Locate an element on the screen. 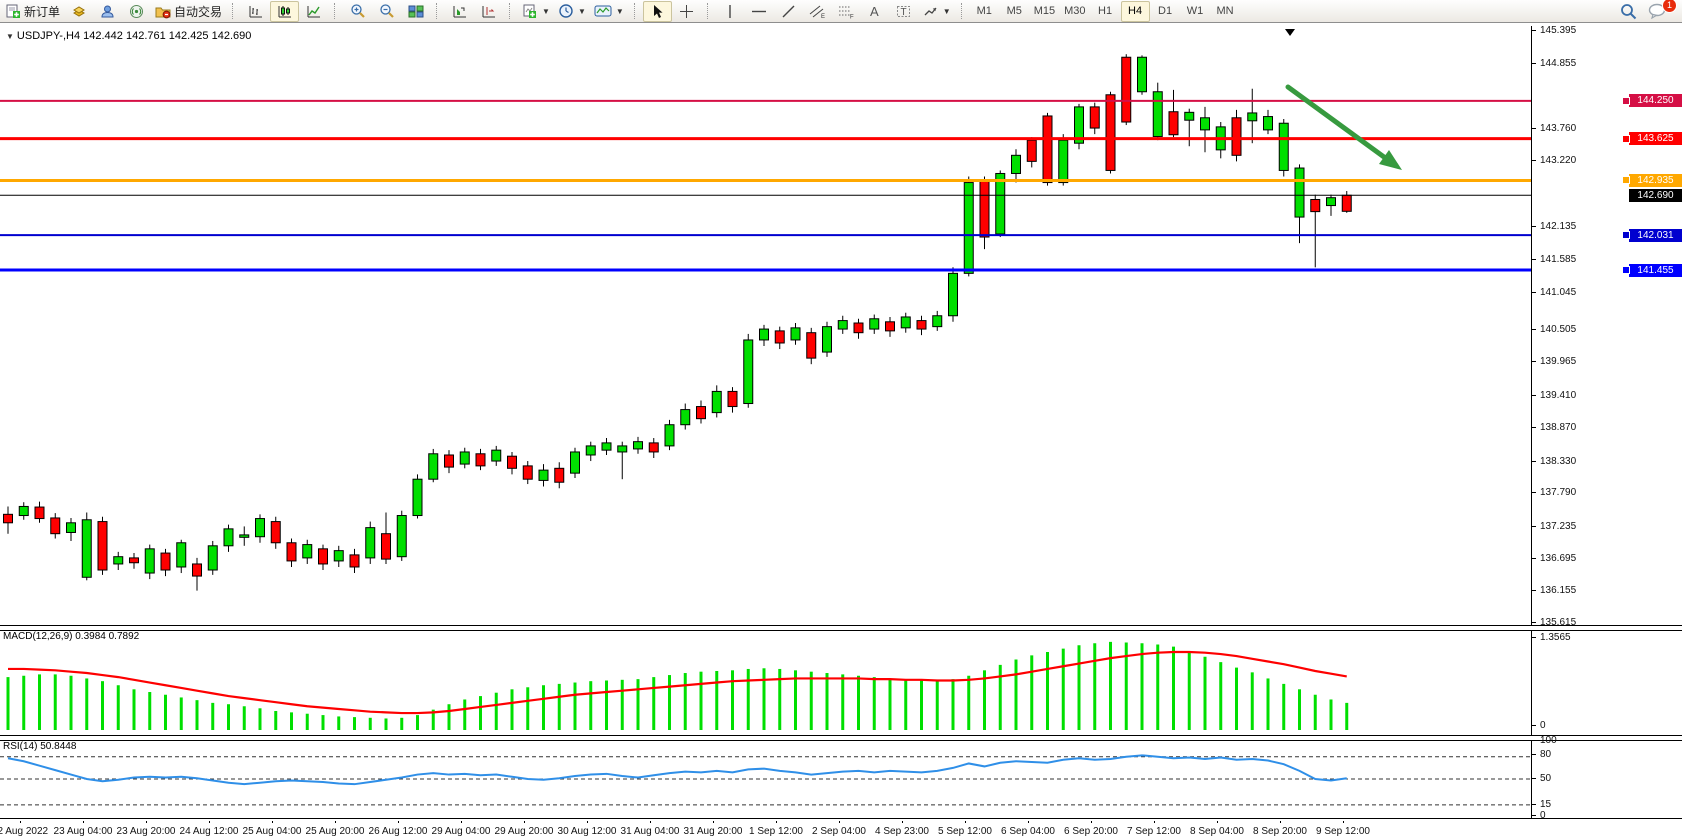 Image resolution: width=1682 pixels, height=840 pixels. community-button is located at coordinates (107, 11).